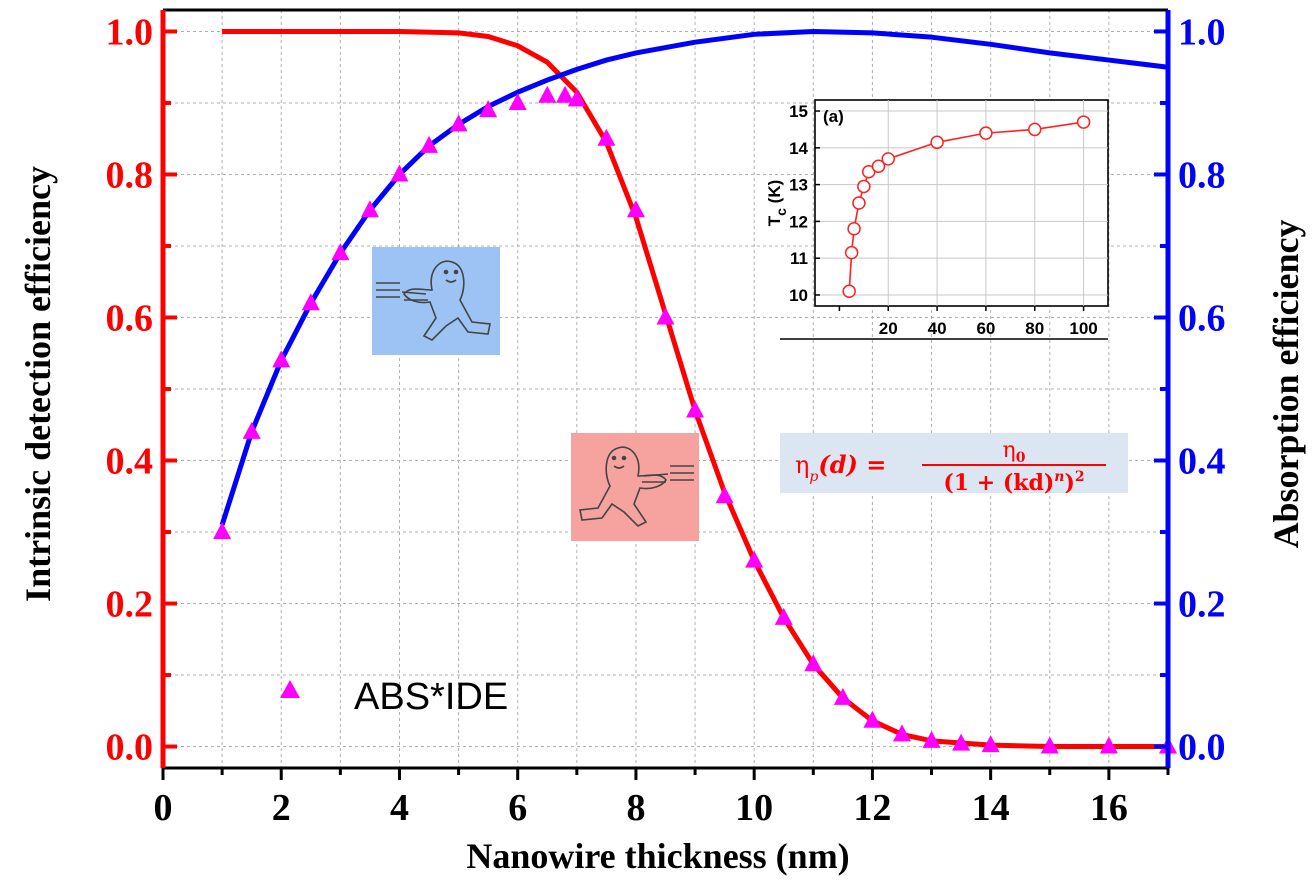  Describe the element at coordinates (852, 464) in the screenshot. I see `formula-lhs-arg: (d) =` at that location.